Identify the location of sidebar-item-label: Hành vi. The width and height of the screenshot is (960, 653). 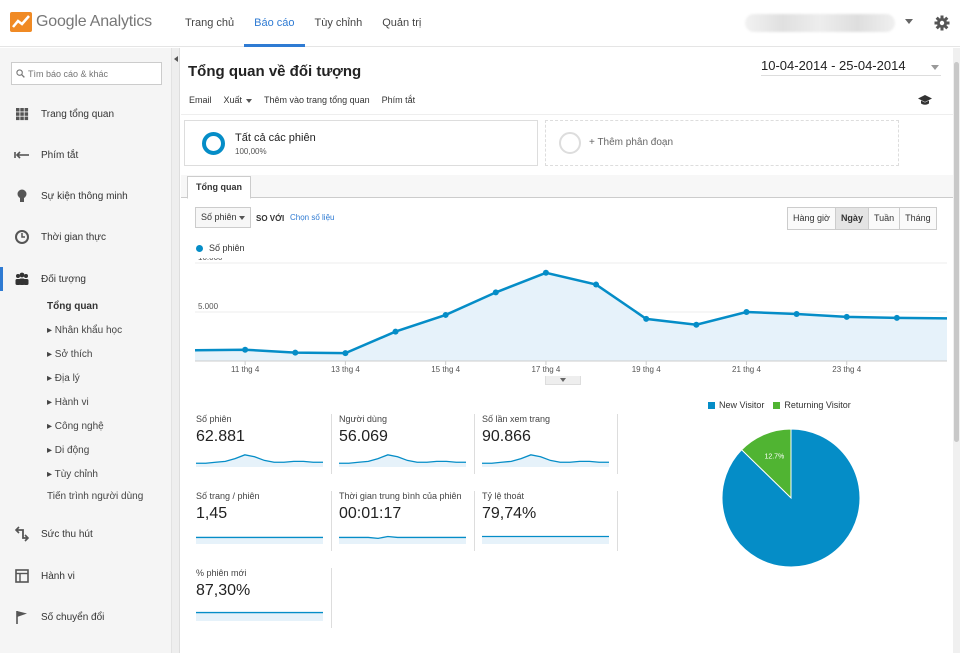
(58, 576).